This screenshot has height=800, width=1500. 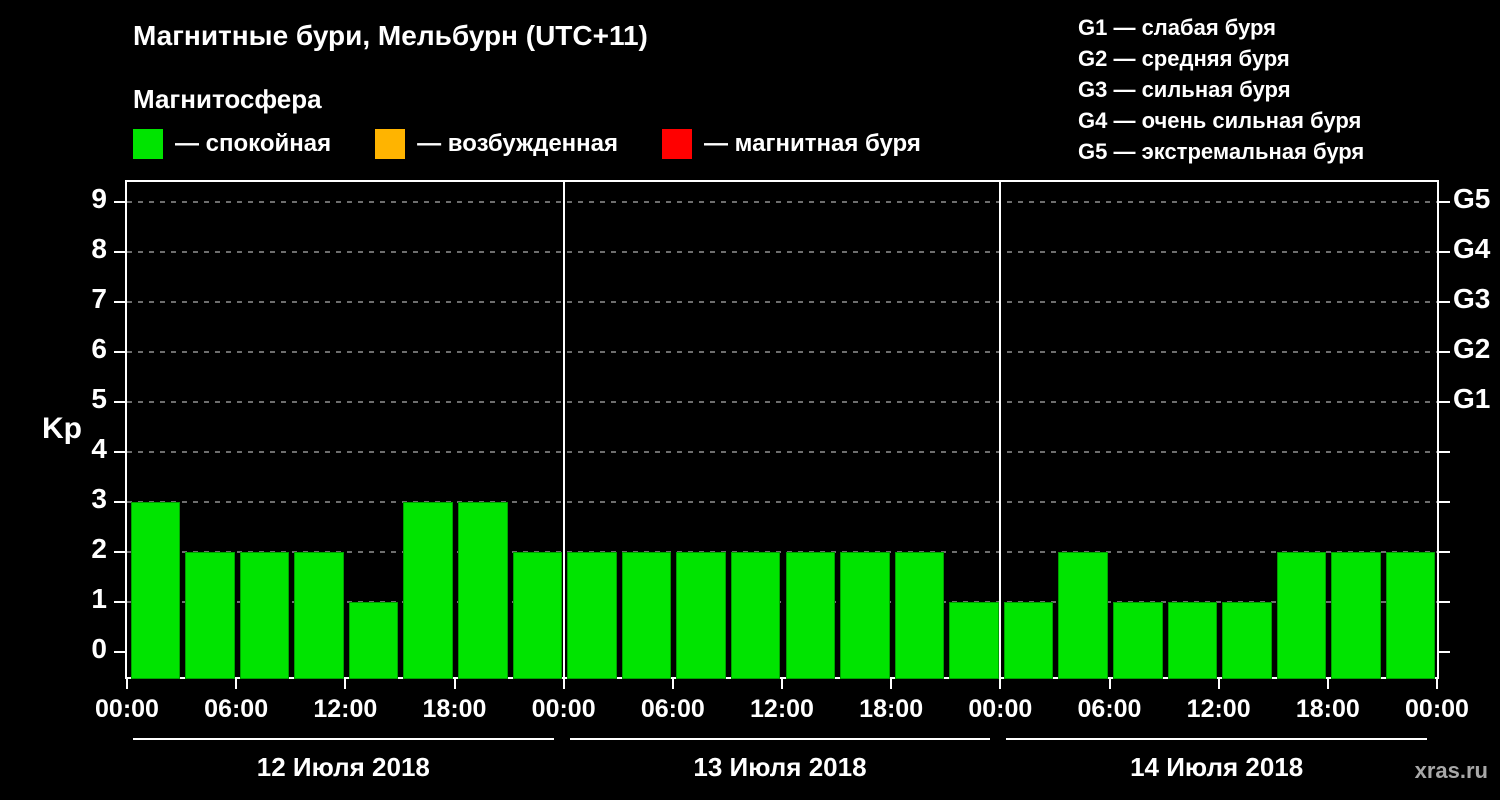 I want to click on storm-scale-line-3: G3 — сильная буря, so click(x=1184, y=89).